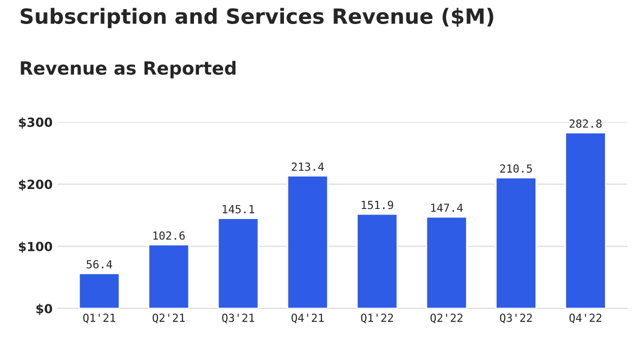  What do you see at coordinates (35, 185) in the screenshot?
I see `y-tick-label: $200` at bounding box center [35, 185].